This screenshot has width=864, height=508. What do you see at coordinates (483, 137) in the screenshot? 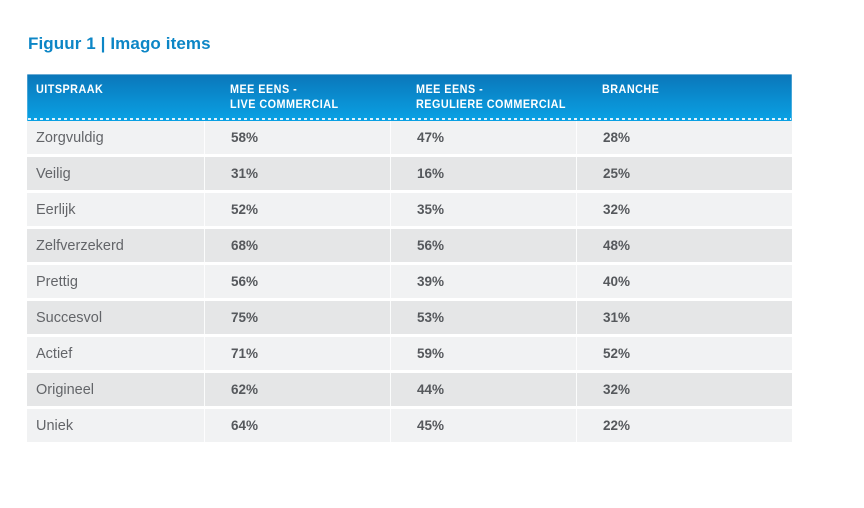
I see `cell-reguliere-commercial: 47%` at bounding box center [483, 137].